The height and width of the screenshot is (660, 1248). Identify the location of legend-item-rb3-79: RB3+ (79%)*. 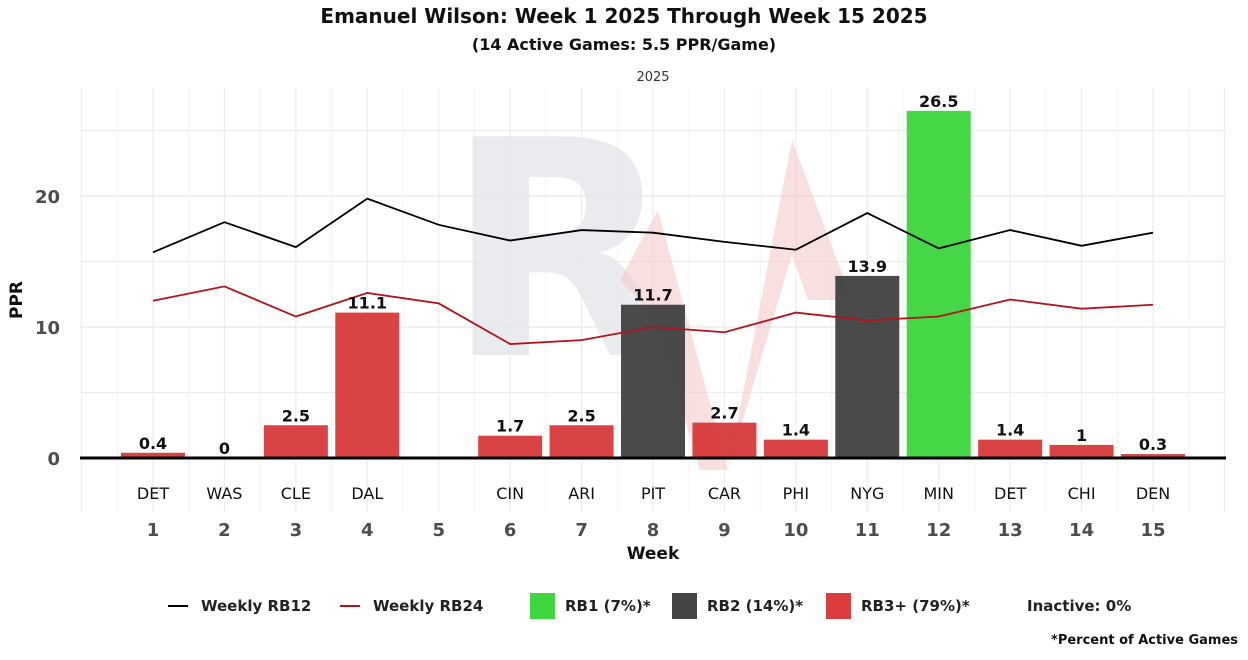
(898, 606).